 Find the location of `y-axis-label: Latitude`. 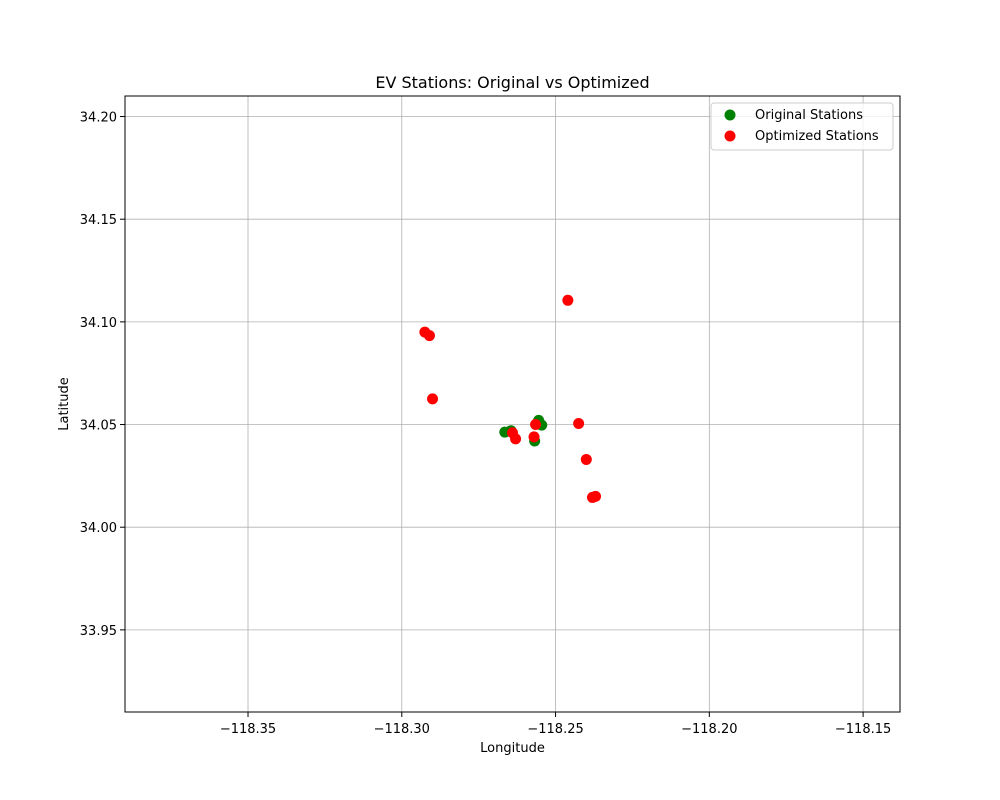

y-axis-label: Latitude is located at coordinates (64, 404).